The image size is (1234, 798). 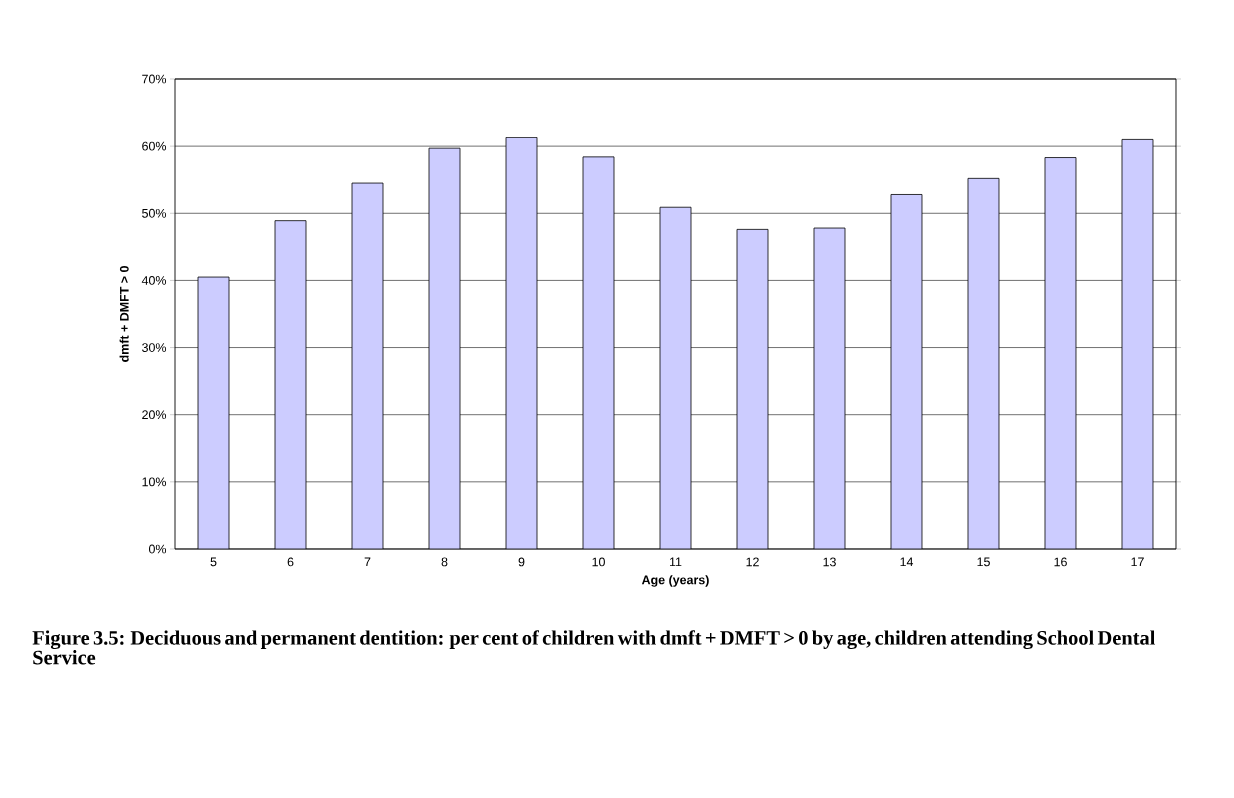 What do you see at coordinates (675, 581) in the screenshot?
I see `x-axis-title: Age (years)` at bounding box center [675, 581].